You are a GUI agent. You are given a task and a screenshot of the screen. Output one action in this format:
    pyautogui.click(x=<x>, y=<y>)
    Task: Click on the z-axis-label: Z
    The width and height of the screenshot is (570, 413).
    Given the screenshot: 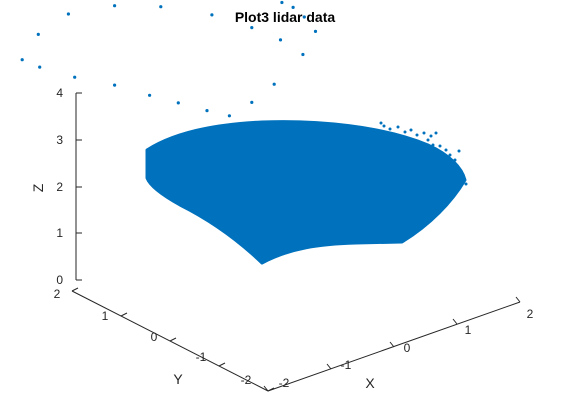 What is the action you would take?
    pyautogui.click(x=38, y=187)
    